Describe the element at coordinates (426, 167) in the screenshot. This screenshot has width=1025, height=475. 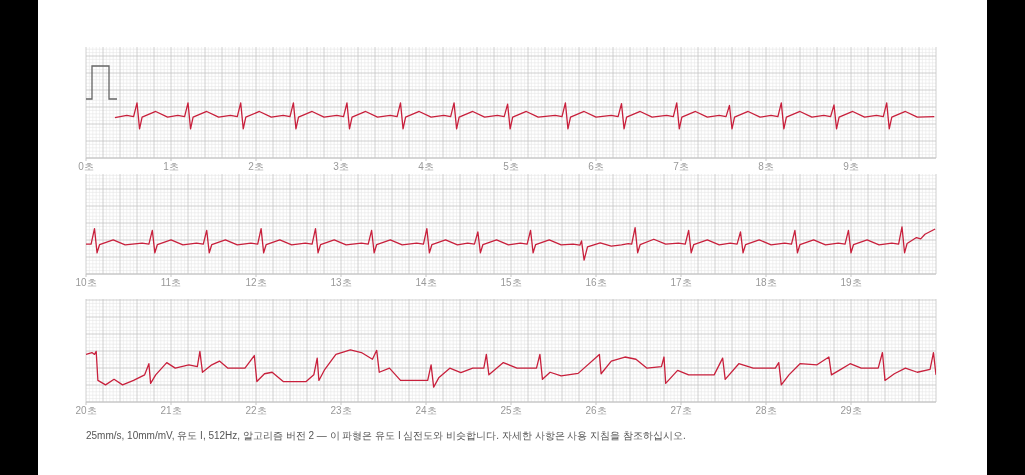
I see `x-tick-label: 4초` at that location.